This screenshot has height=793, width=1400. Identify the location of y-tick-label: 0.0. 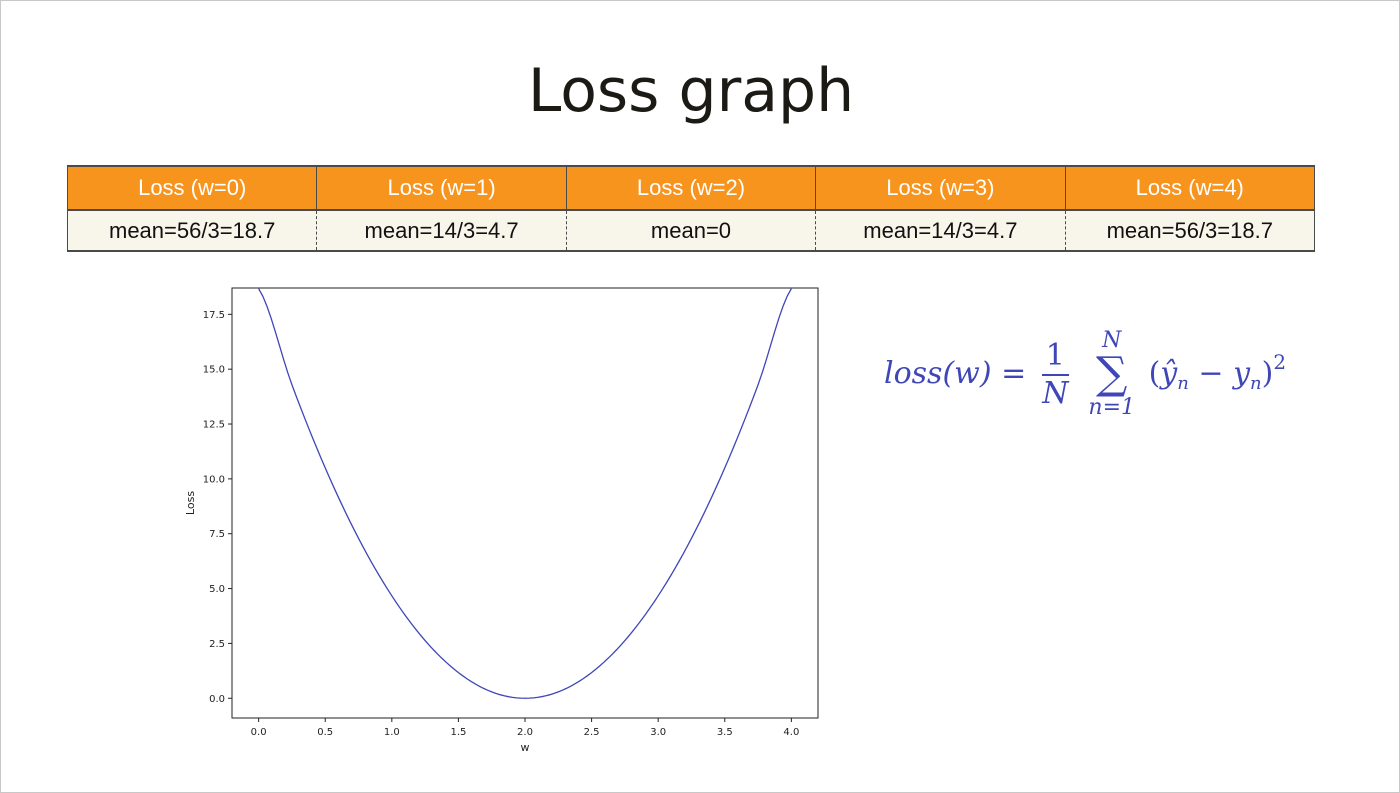
(217, 699).